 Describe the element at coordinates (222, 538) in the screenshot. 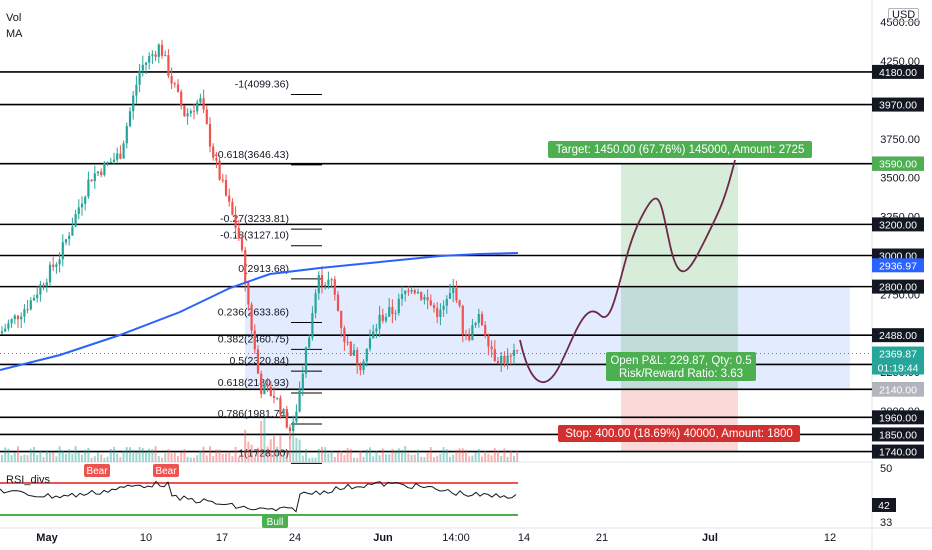

I see `time-label: 17` at that location.